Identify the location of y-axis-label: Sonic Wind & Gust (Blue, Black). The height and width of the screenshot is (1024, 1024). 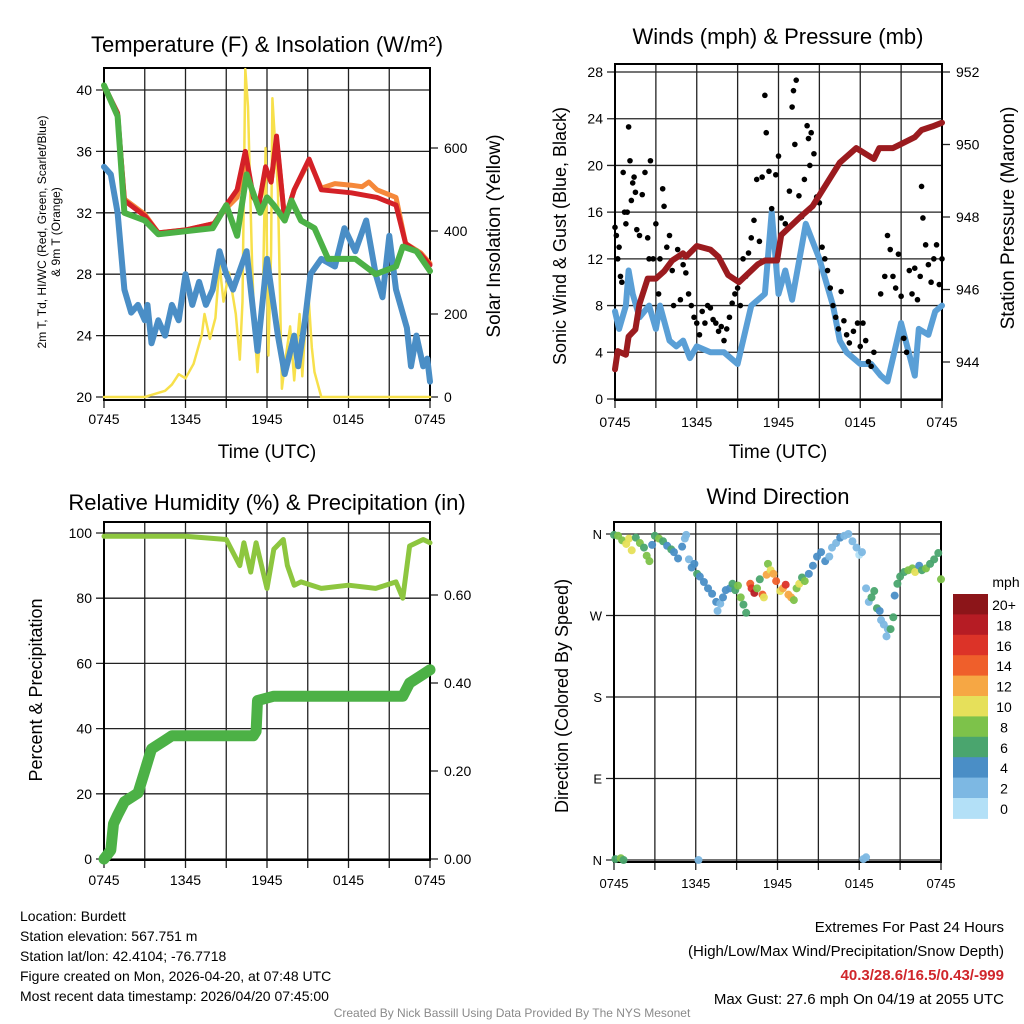
(560, 236).